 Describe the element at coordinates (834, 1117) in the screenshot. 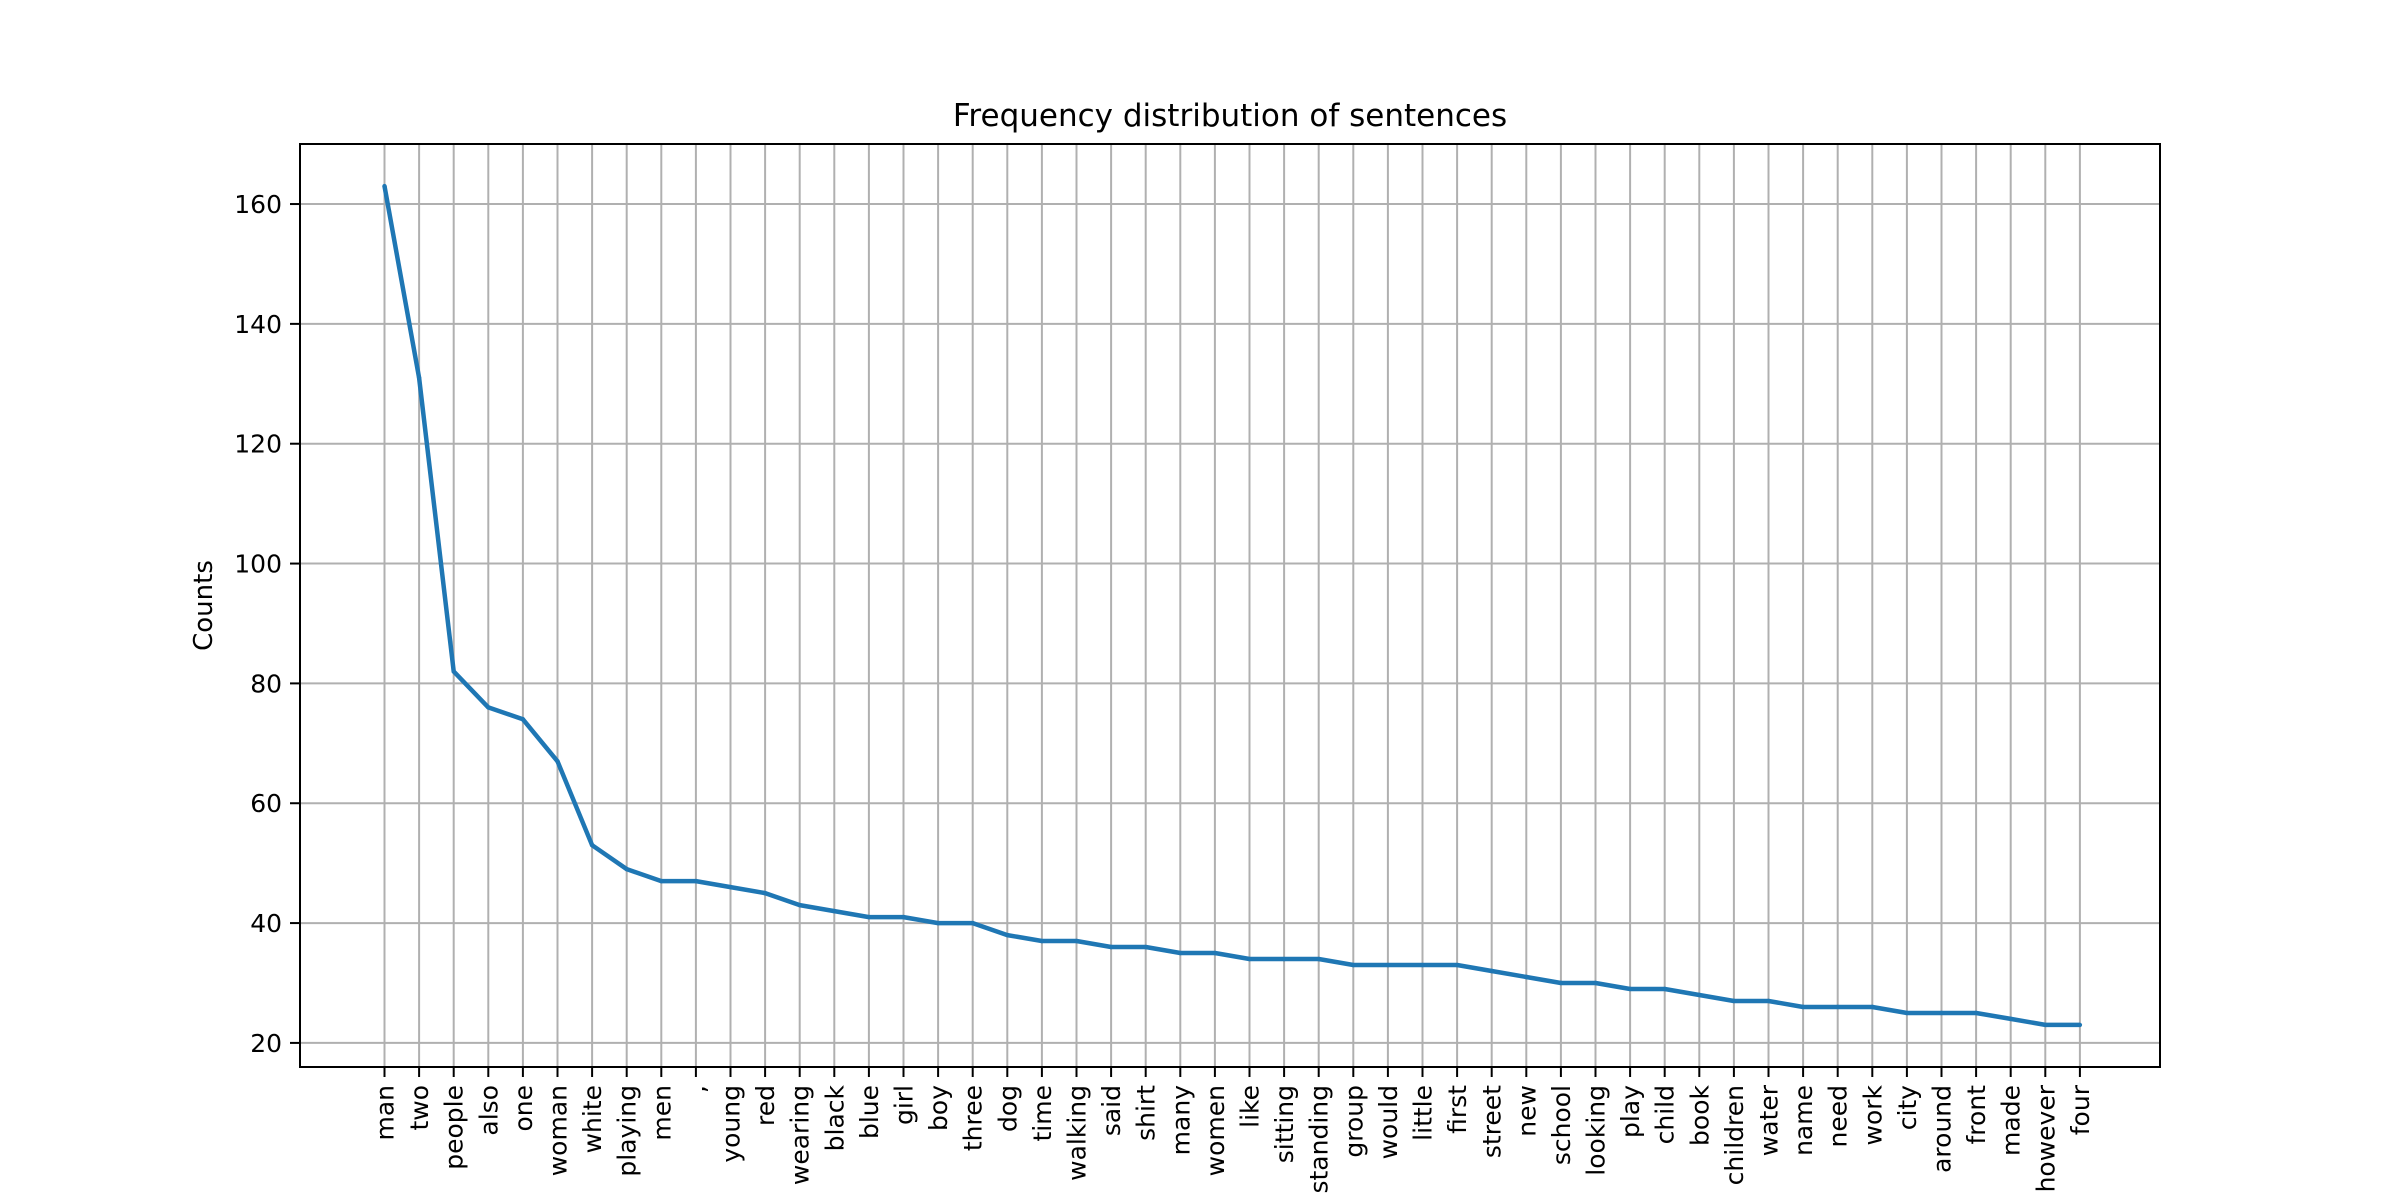

I see `x-tick-label: black` at that location.